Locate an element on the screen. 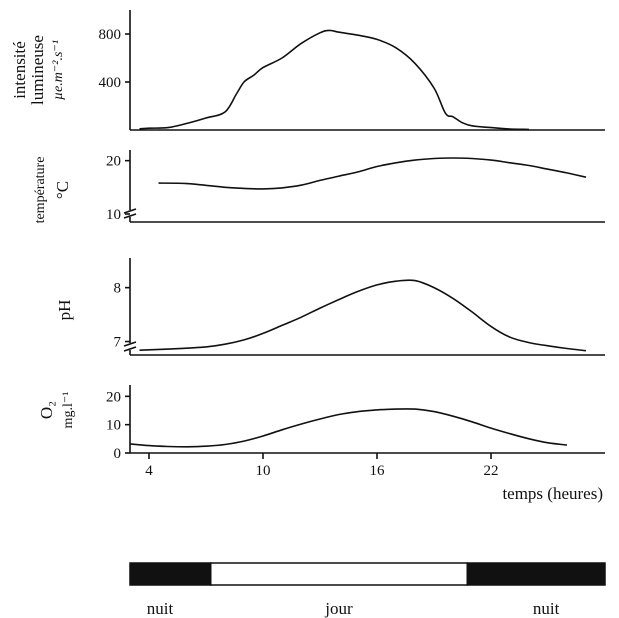  light-ytick-label-1: 800 is located at coordinates (110, 35).